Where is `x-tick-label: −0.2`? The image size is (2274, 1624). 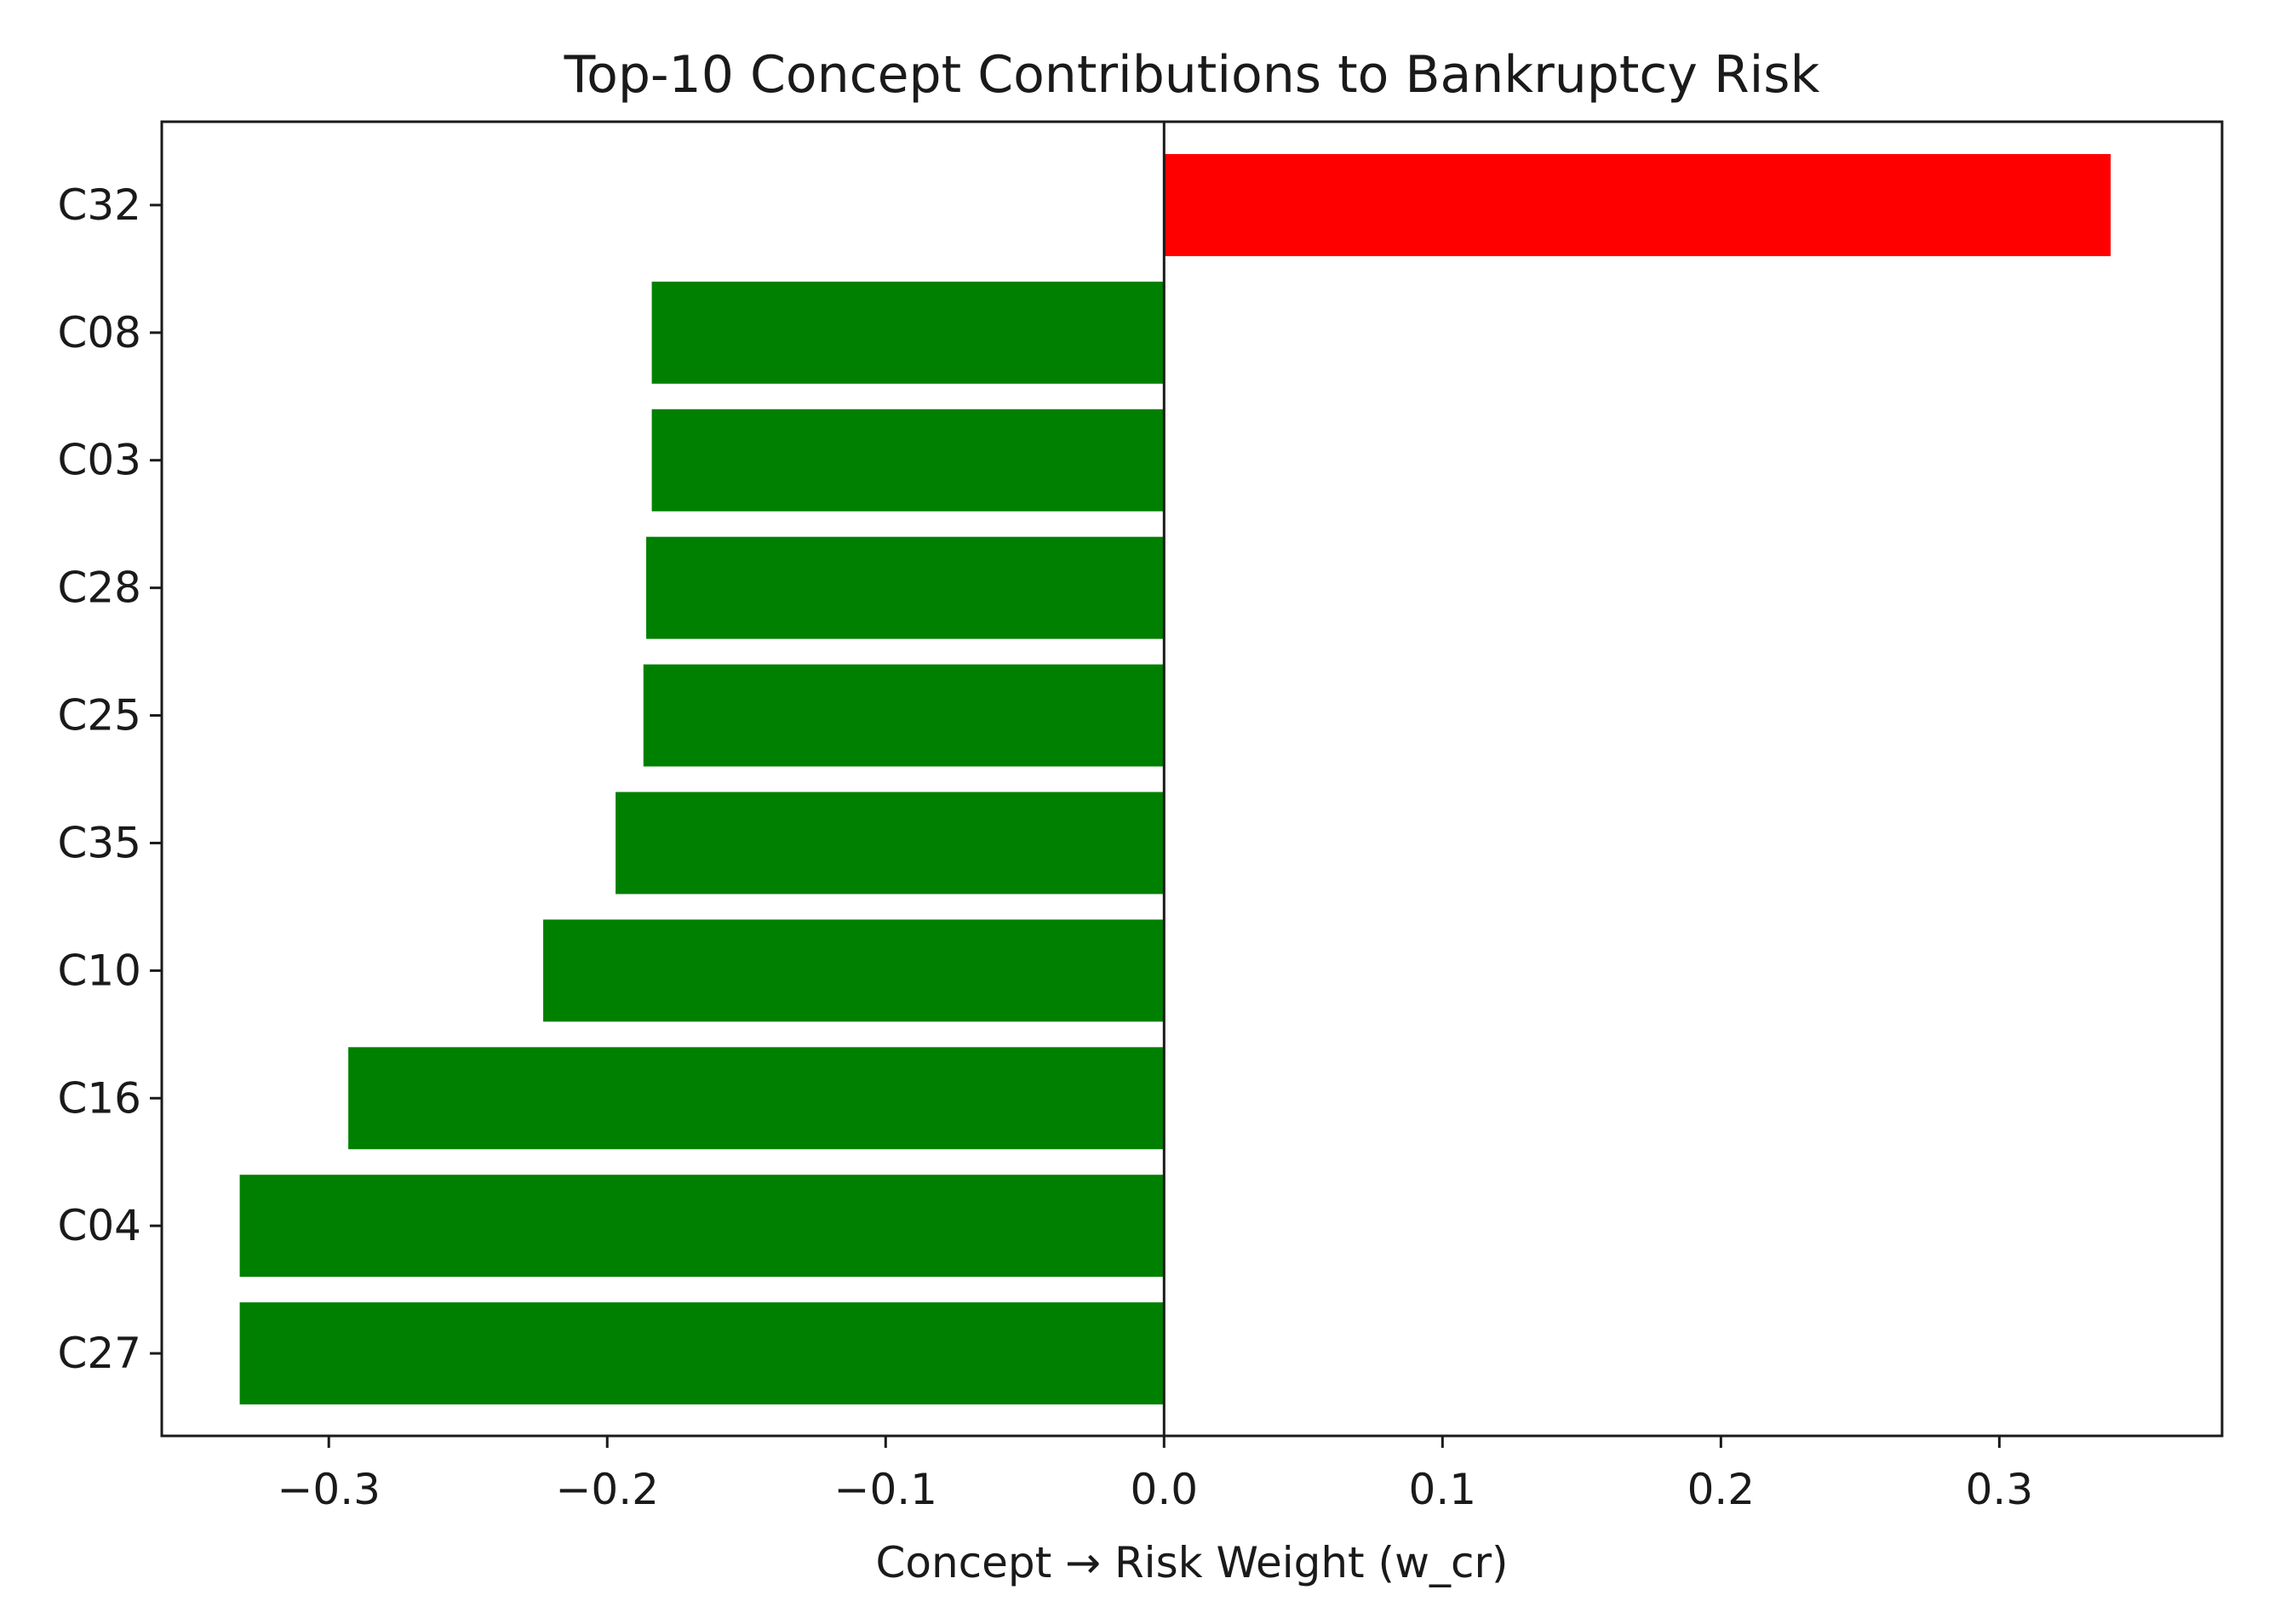
x-tick-label: −0.2 is located at coordinates (608, 1489).